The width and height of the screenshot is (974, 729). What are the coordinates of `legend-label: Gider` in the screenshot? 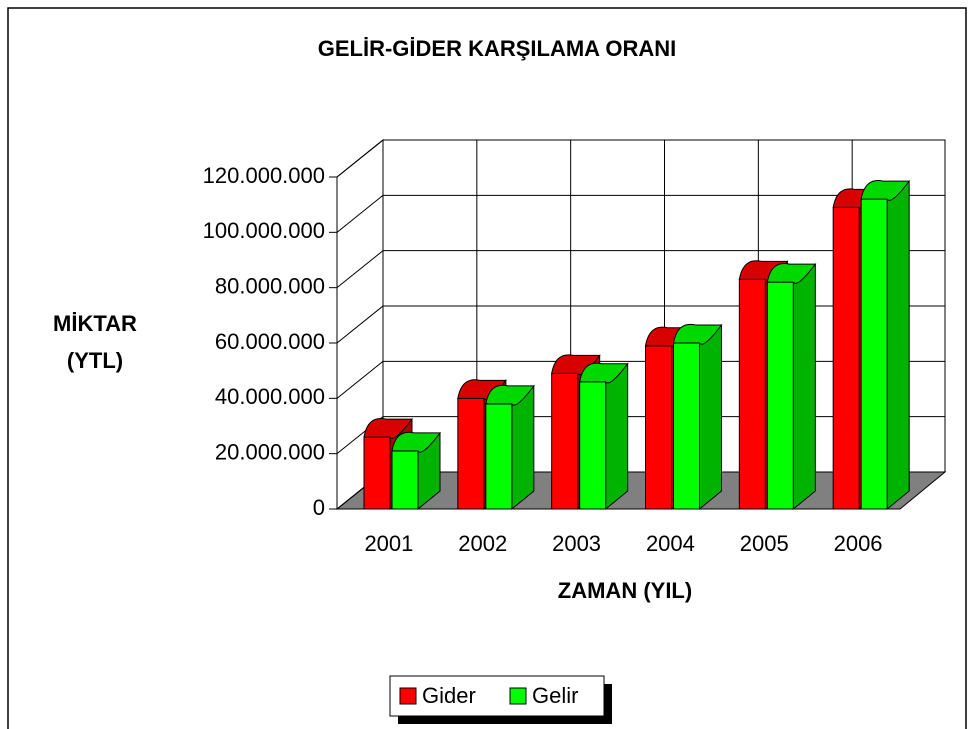 It's located at (449, 695).